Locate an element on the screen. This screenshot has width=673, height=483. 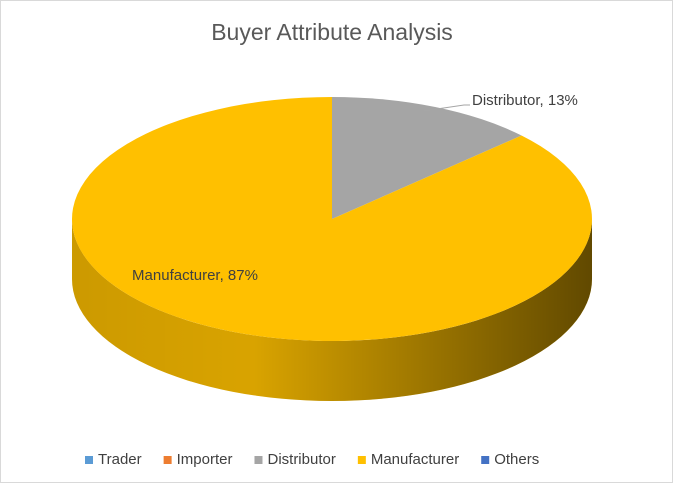
data-label: Manufacturer, 87% is located at coordinates (195, 275).